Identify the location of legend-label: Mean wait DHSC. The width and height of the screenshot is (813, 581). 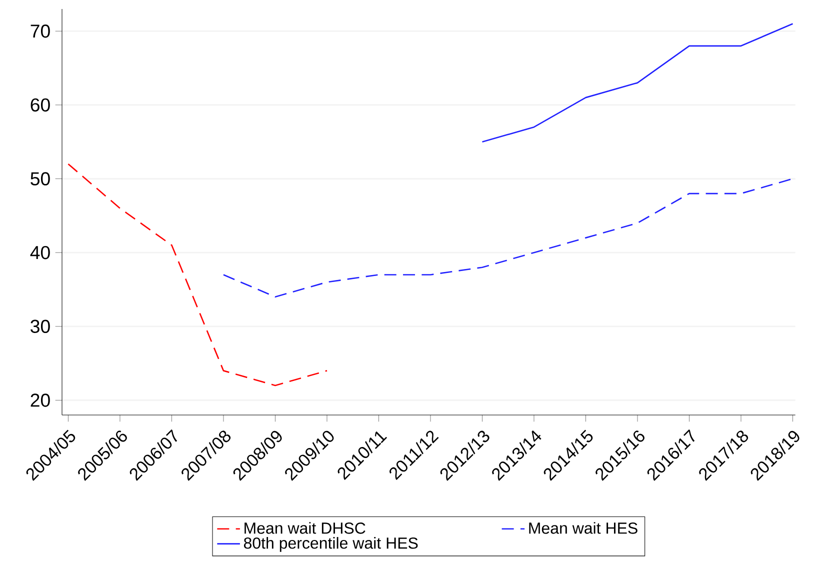
(305, 528).